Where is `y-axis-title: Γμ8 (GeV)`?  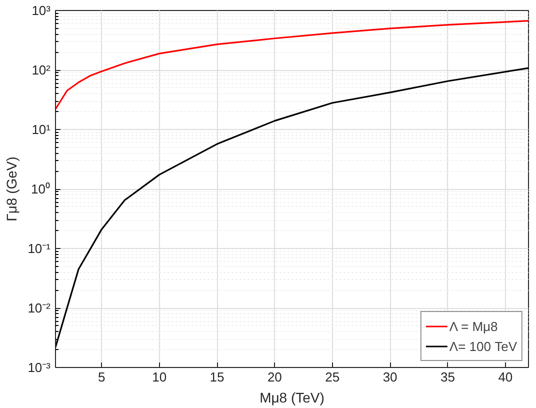 y-axis-title: Γμ8 (GeV) is located at coordinates (12, 189).